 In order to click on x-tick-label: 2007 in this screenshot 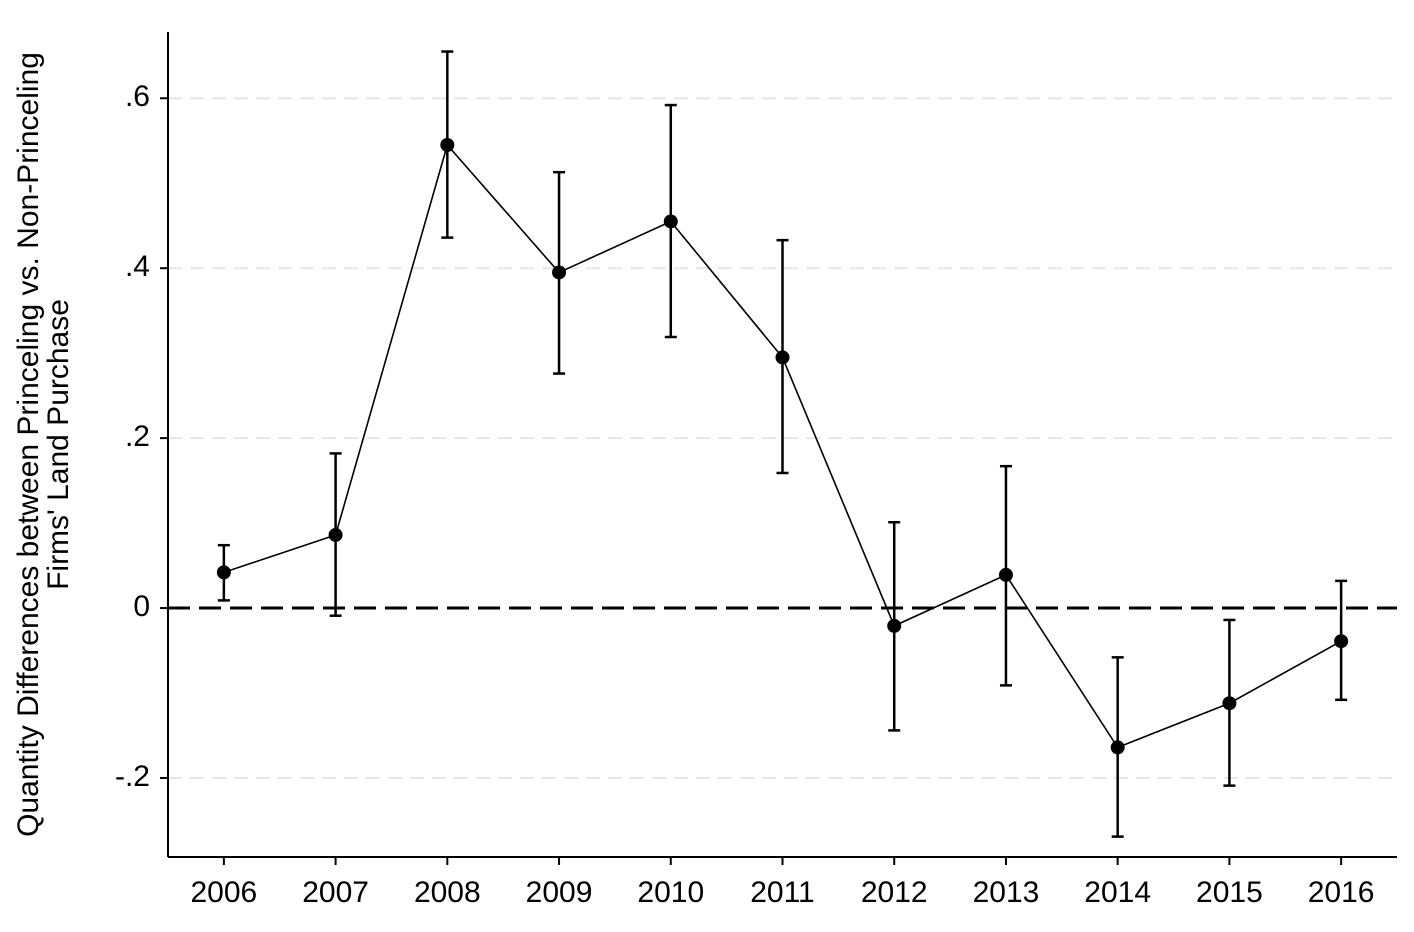, I will do `click(335, 892)`.